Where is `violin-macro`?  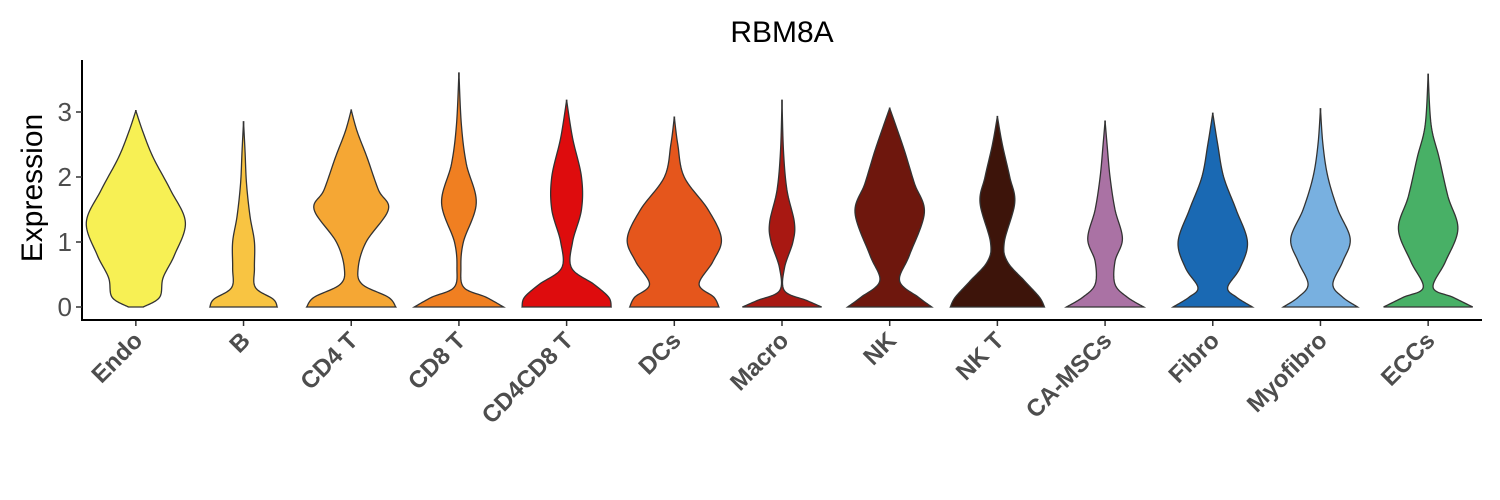
violin-macro is located at coordinates (782, 203).